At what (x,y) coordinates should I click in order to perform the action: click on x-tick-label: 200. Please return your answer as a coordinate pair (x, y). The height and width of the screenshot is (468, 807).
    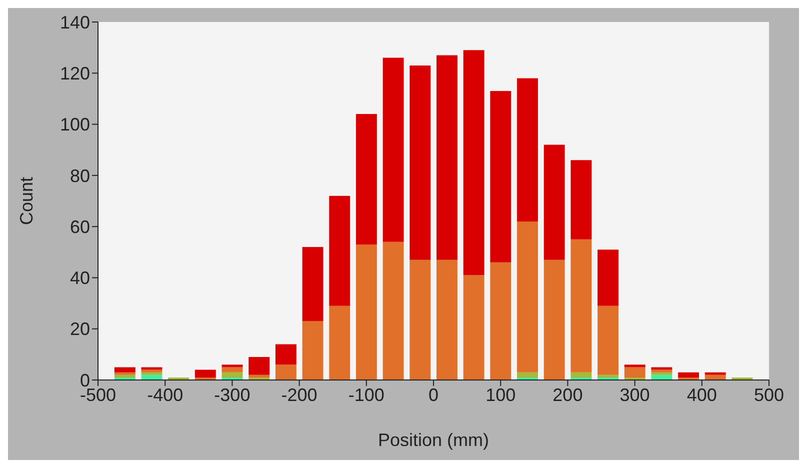
    Looking at the image, I should click on (567, 394).